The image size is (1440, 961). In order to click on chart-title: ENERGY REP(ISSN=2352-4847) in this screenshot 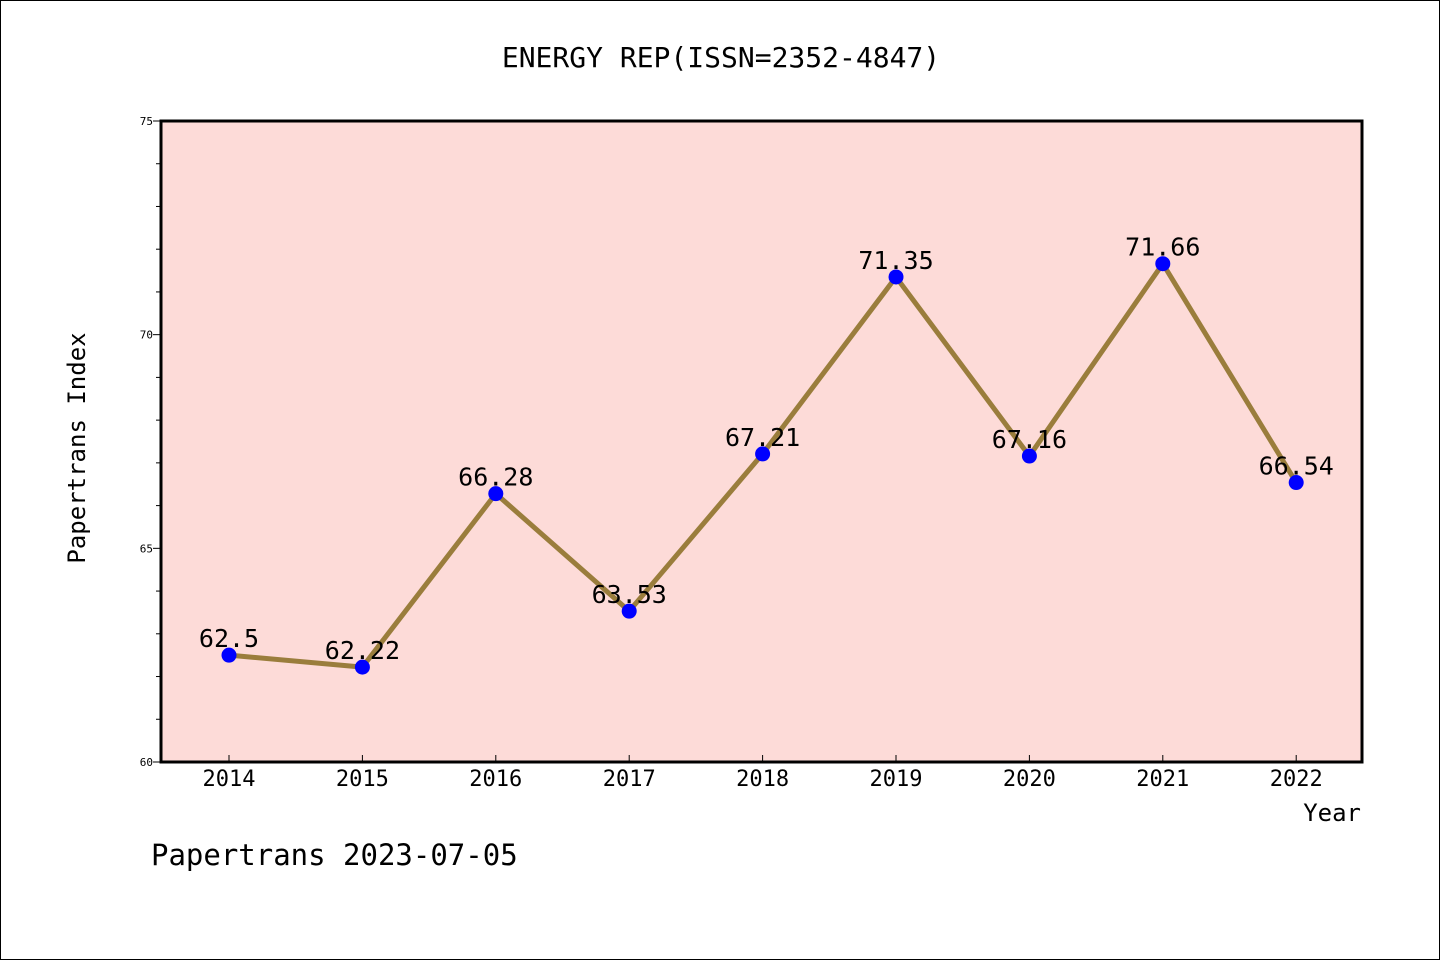, I will do `click(721, 57)`.